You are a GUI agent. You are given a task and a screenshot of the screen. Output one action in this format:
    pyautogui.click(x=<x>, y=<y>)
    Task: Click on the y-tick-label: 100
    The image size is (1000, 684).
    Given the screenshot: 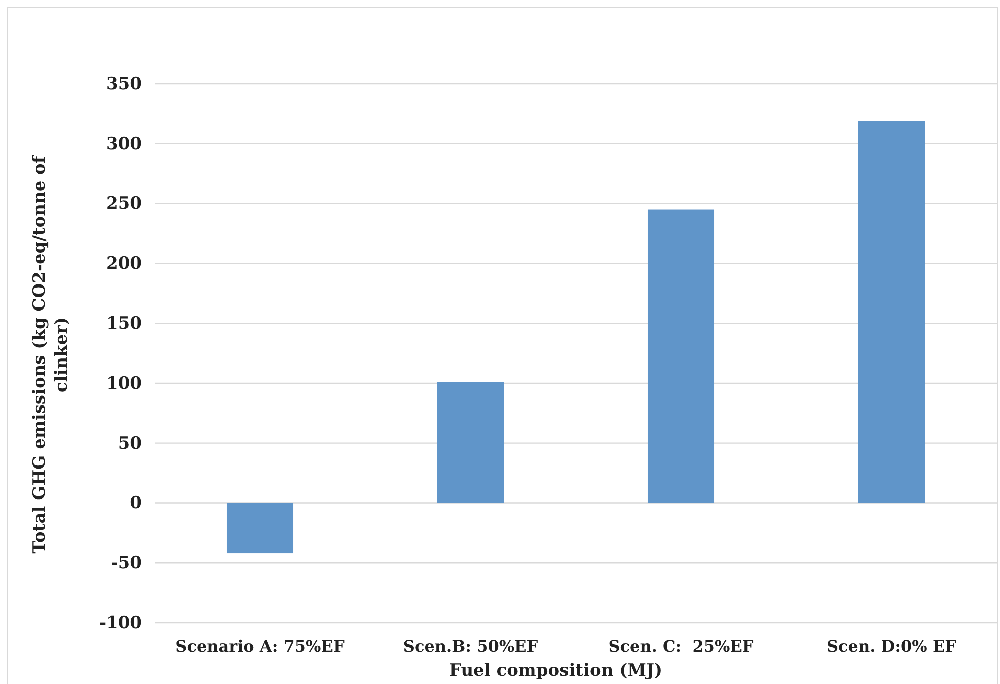 What is the action you would take?
    pyautogui.click(x=124, y=384)
    